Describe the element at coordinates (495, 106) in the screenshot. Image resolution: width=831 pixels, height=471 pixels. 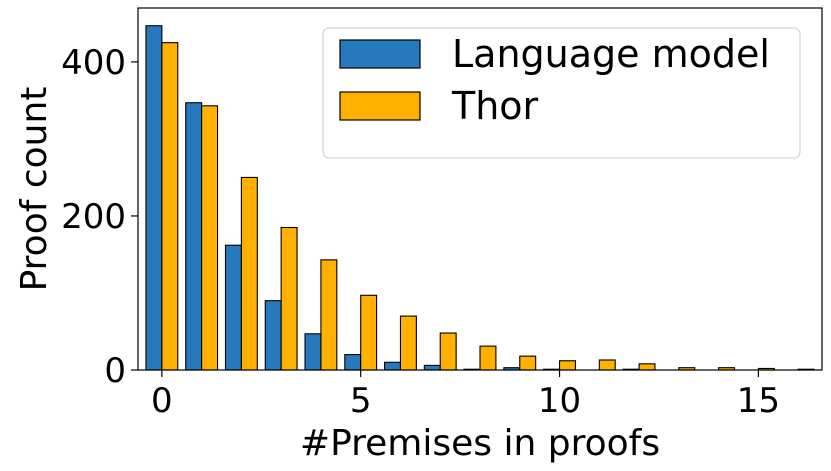
I see `legend-label-thor: Thor` at that location.